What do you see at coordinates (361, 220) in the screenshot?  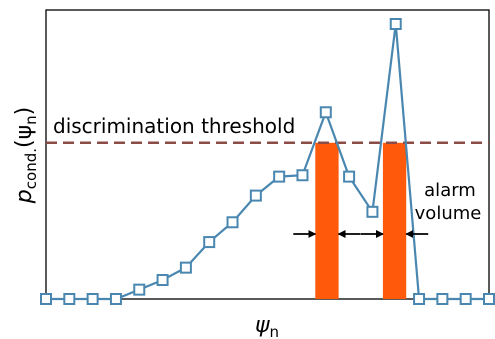 I see `alarm-bars` at bounding box center [361, 220].